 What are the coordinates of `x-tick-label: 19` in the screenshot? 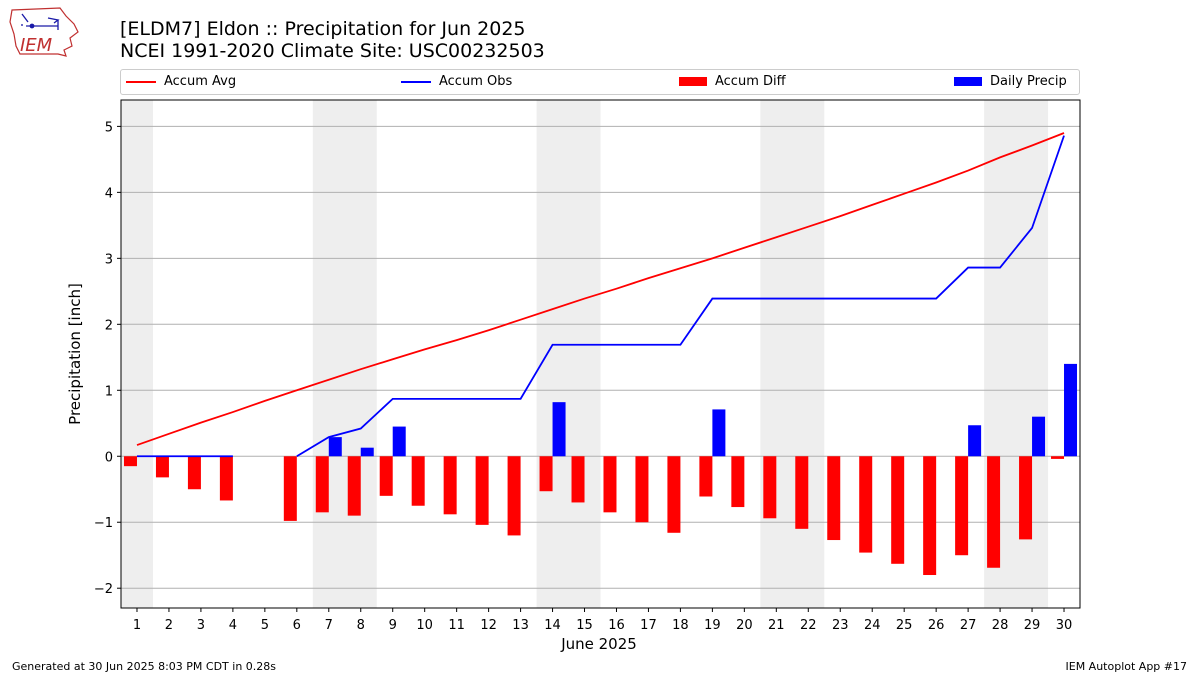 It's located at (712, 625).